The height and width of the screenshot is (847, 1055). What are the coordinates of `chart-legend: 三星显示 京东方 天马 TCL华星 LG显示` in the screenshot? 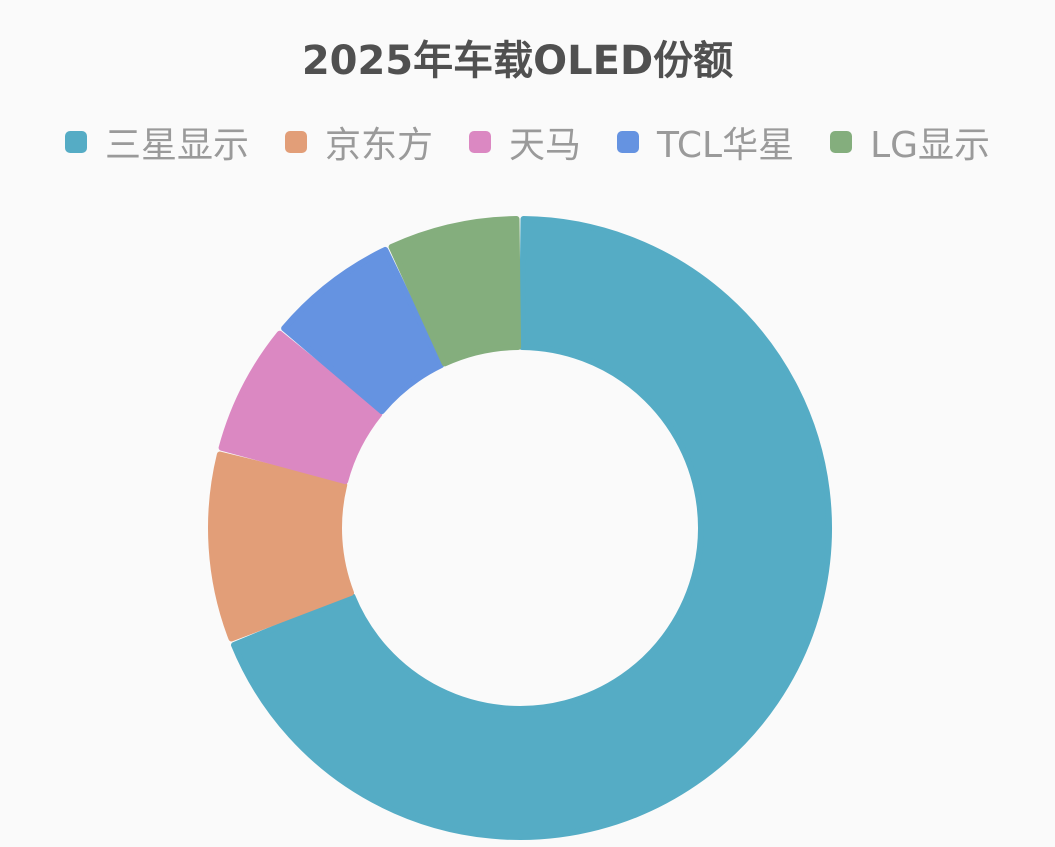 It's located at (527, 142).